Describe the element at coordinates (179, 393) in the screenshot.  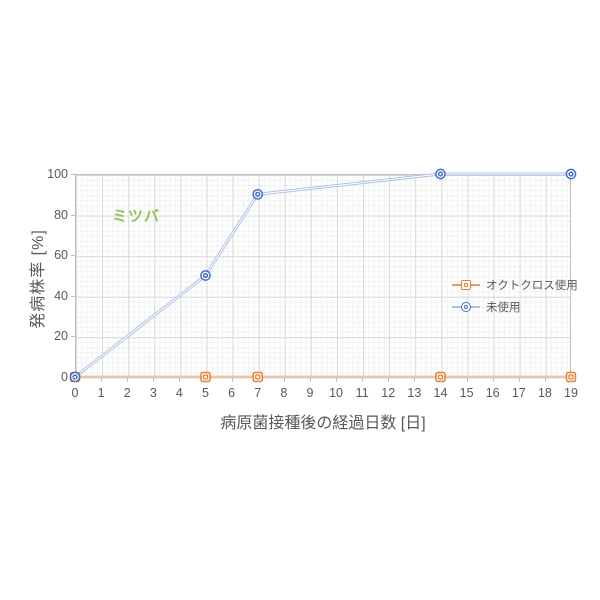
I see `x-tick-label: 4` at that location.